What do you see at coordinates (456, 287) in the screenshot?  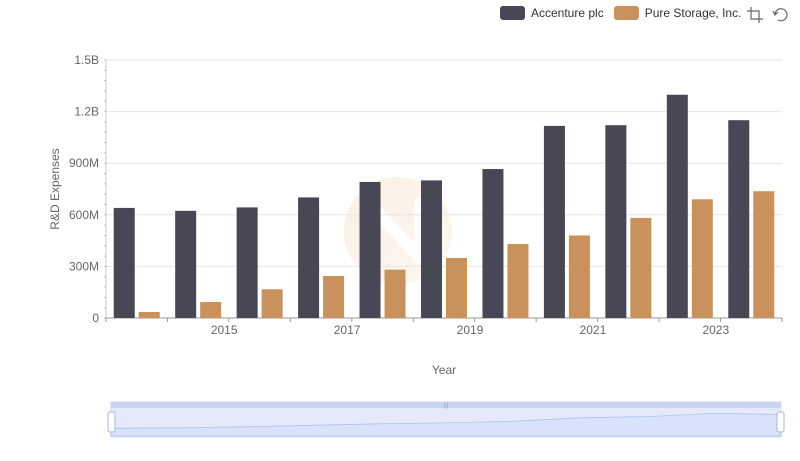 I see `bar-pure-storage-2019` at bounding box center [456, 287].